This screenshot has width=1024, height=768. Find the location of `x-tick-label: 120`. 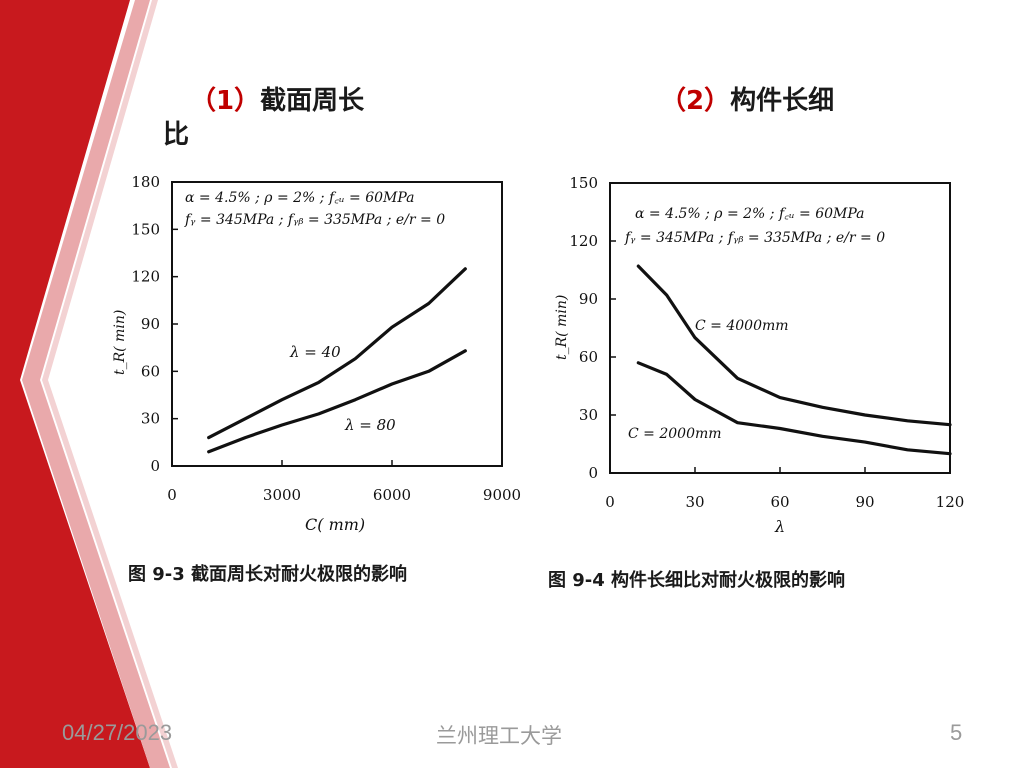

x-tick-label: 120 is located at coordinates (950, 502).